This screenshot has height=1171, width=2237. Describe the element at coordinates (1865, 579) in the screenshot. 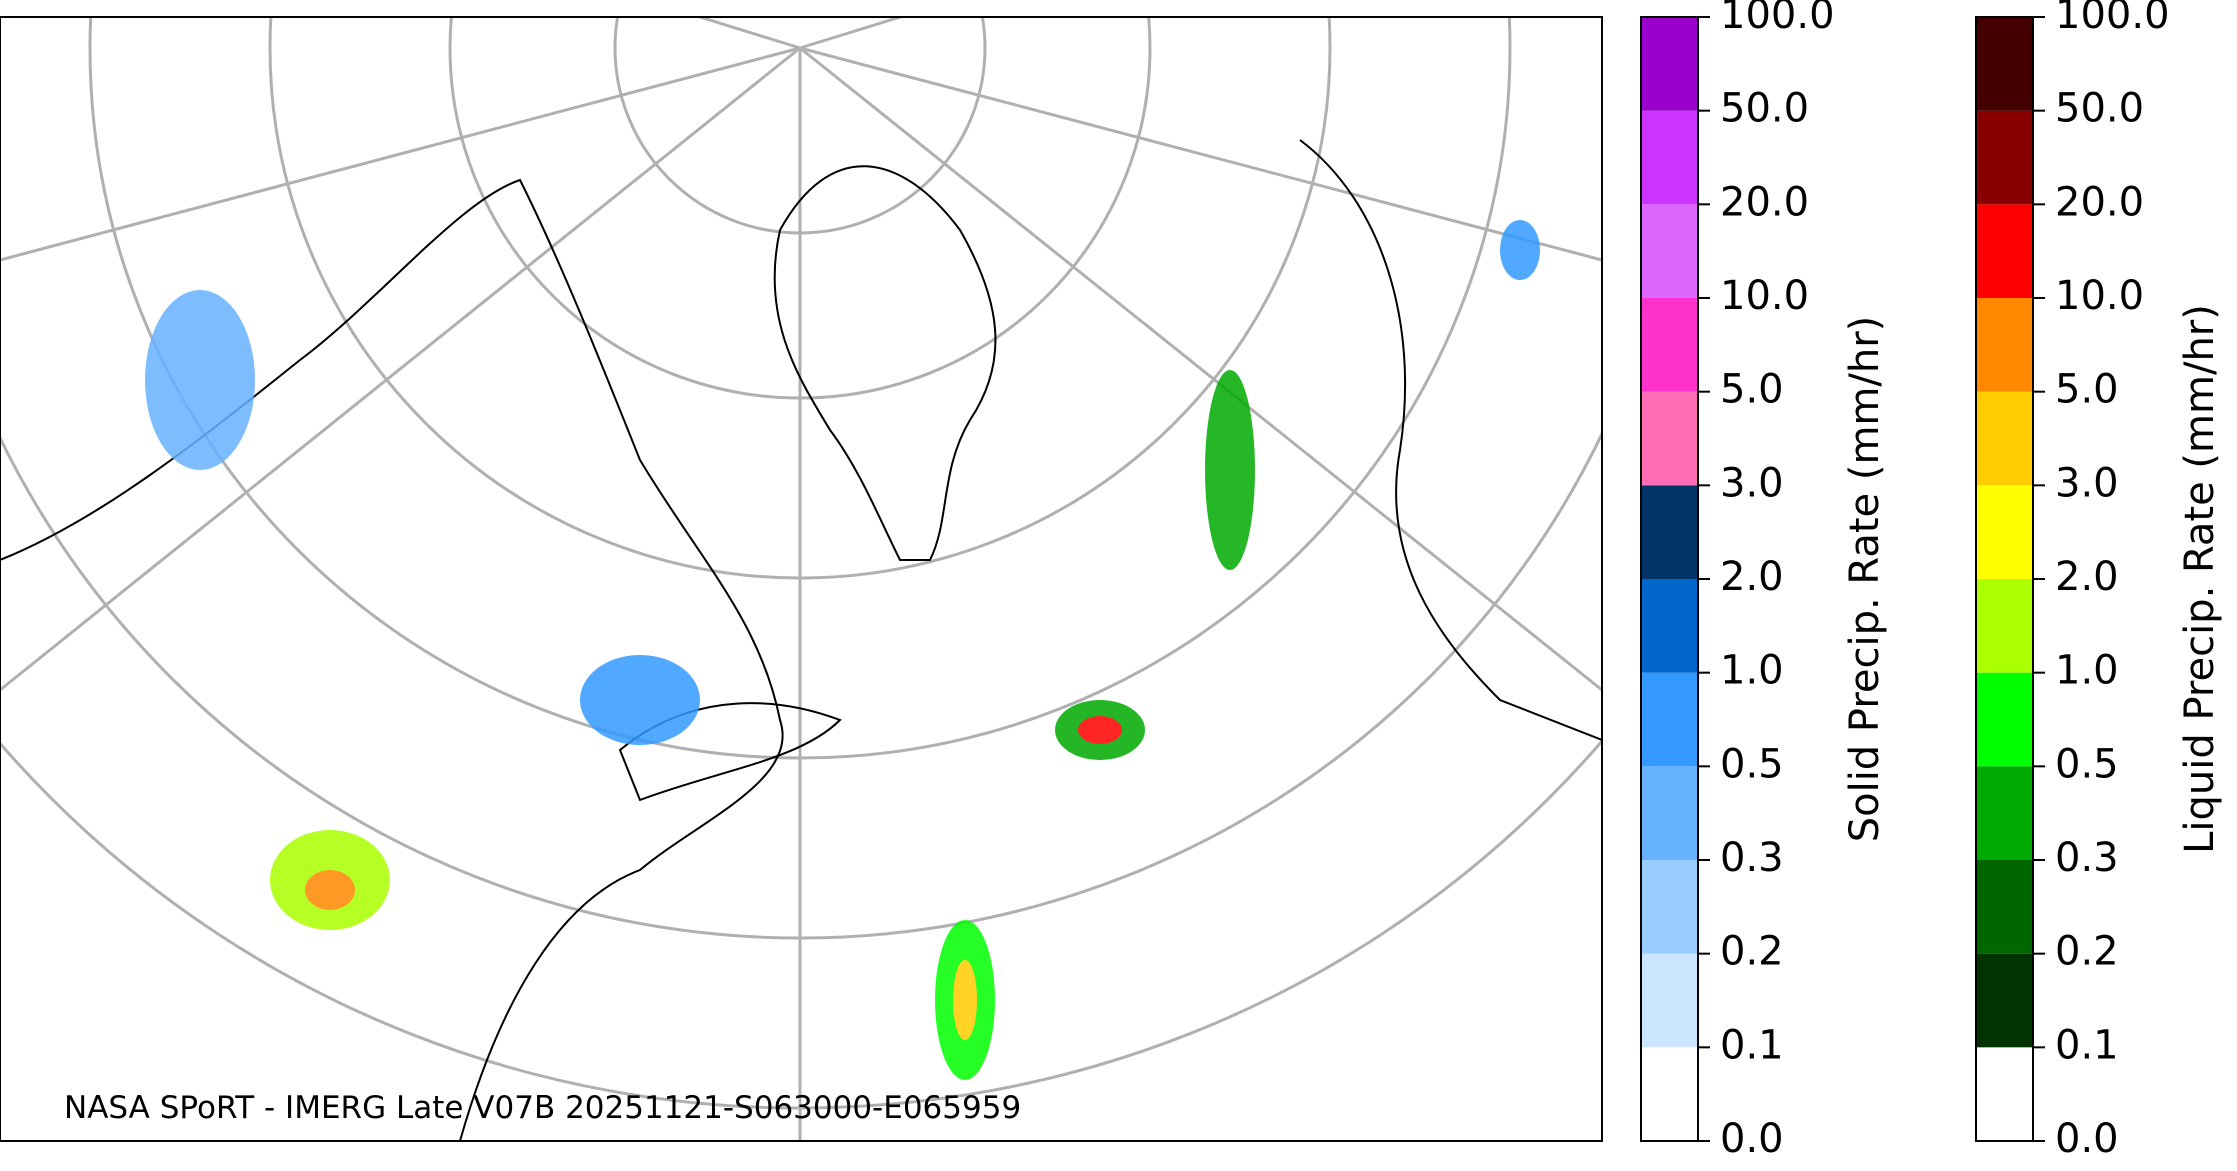

I see `colorbar-label: Solid Precip. Rate (mm/hr)` at that location.